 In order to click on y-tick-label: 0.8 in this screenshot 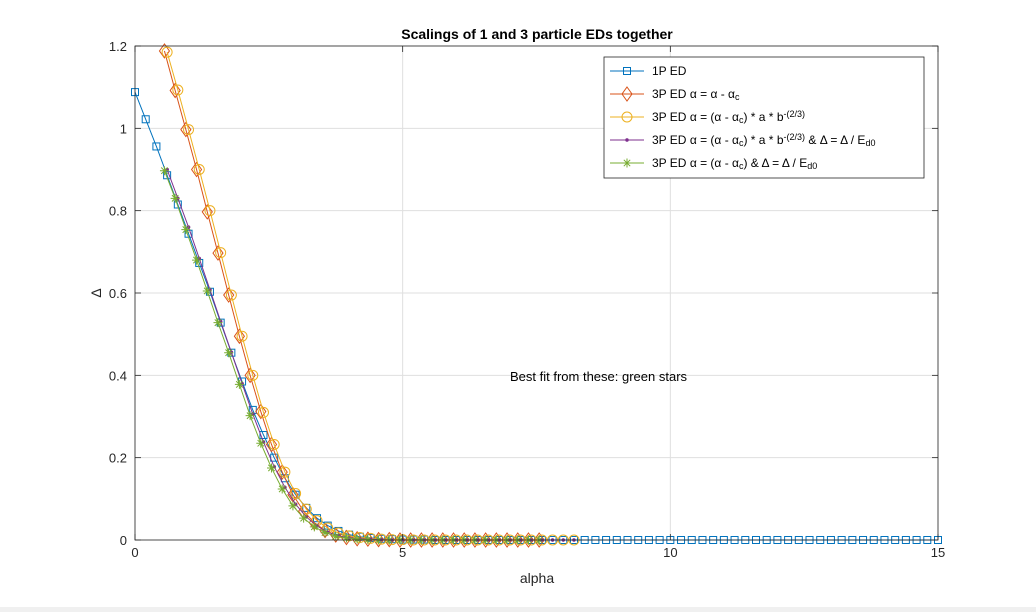, I will do `click(118, 211)`.